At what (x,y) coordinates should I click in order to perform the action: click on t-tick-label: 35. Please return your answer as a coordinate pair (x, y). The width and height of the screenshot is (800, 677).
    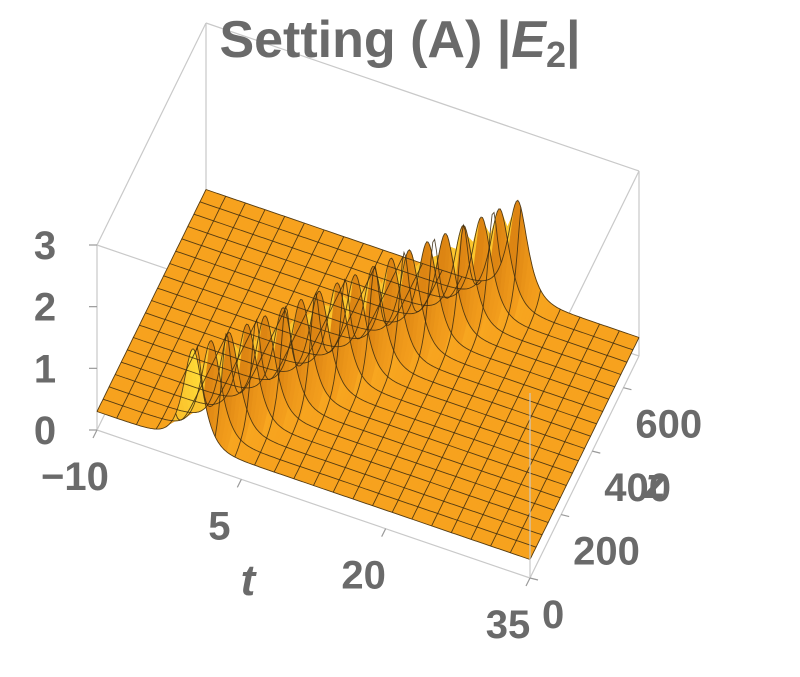
    Looking at the image, I should click on (508, 625).